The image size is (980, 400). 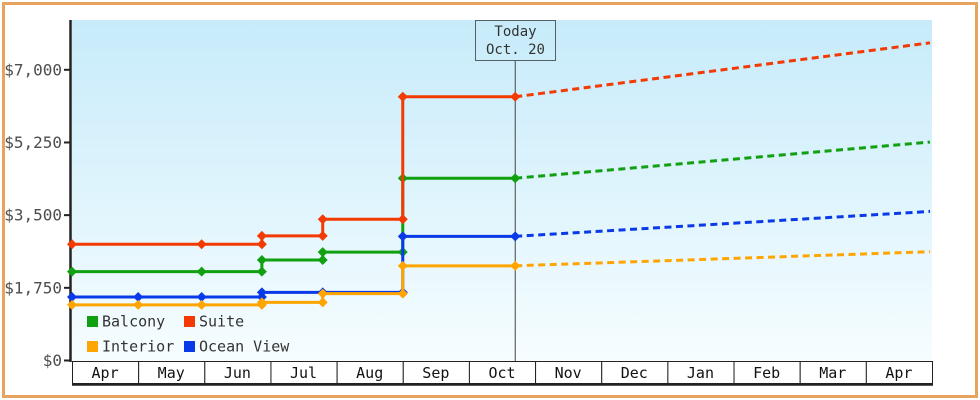 I want to click on month-label: Sep, so click(x=435, y=373).